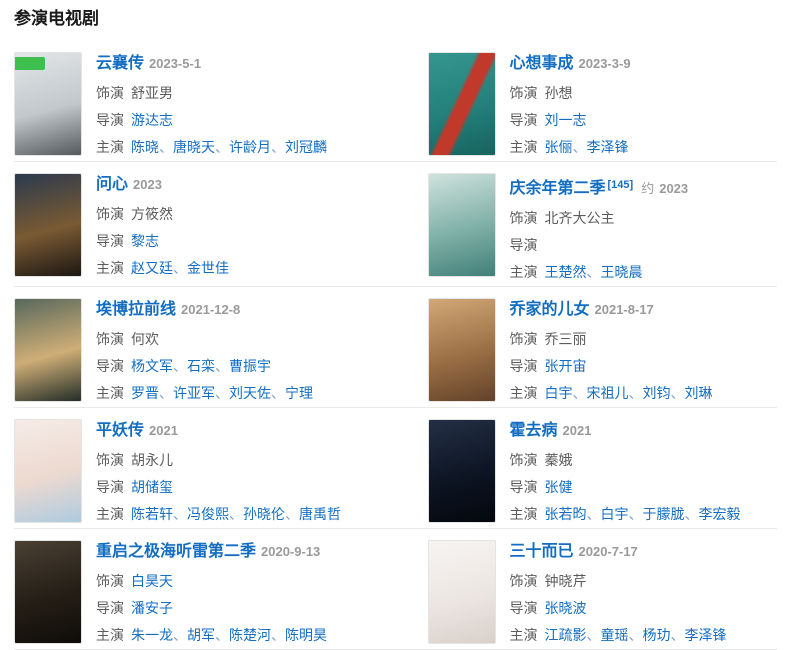 This screenshot has width=791, height=650. I want to click on person-link: 胡储玺, so click(152, 487).